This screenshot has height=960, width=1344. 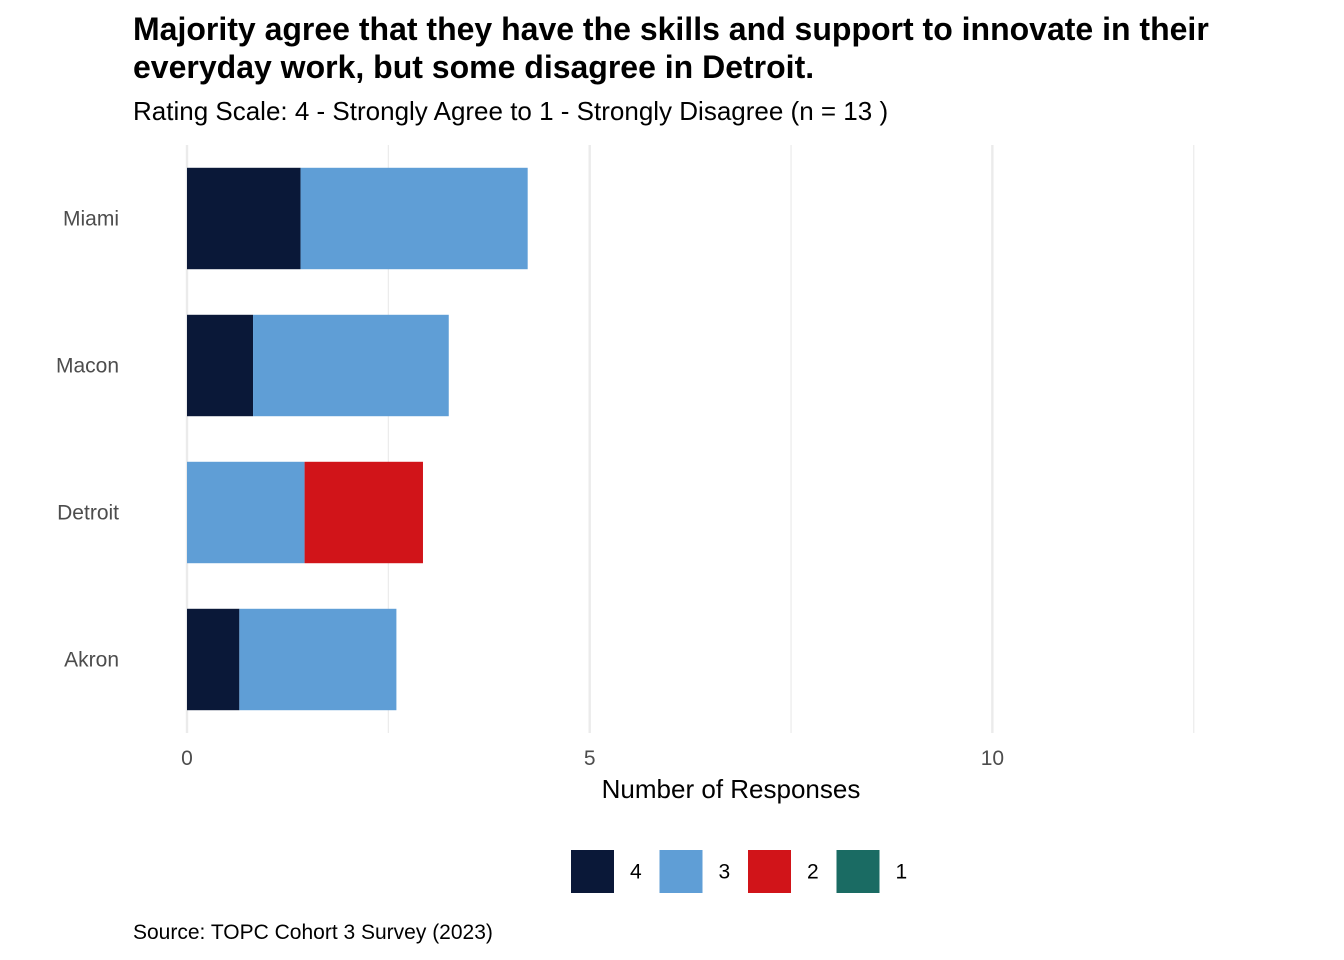 What do you see at coordinates (739, 871) in the screenshot?
I see `legend: 4 3 2 1` at bounding box center [739, 871].